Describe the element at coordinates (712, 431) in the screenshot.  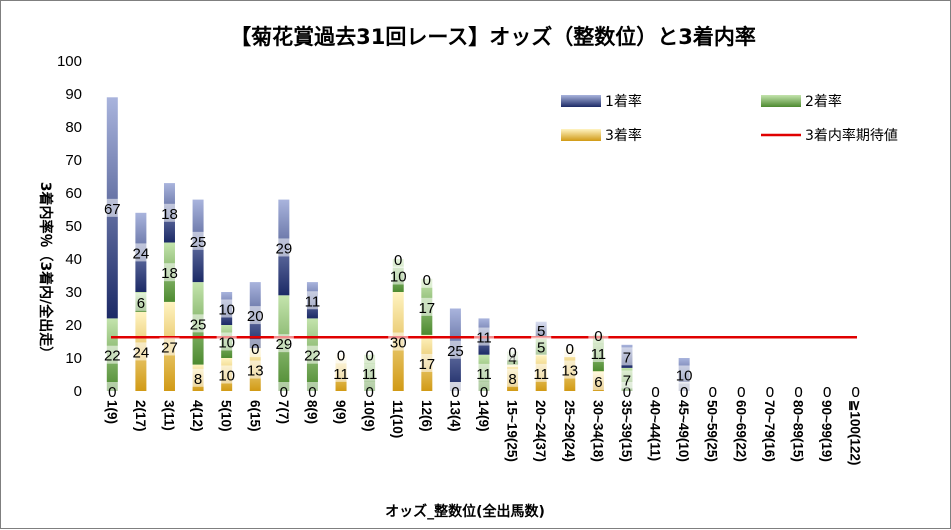
I see `x-tick-label: 50~59(25)` at that location.